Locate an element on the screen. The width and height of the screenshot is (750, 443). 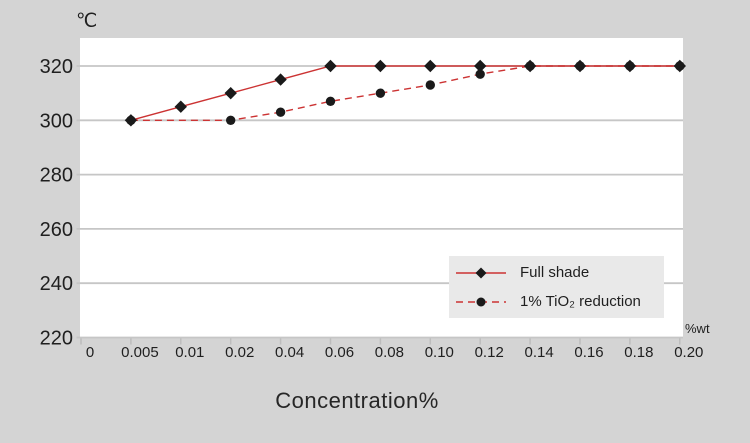
y-tick-label: 260 is located at coordinates (56, 230).